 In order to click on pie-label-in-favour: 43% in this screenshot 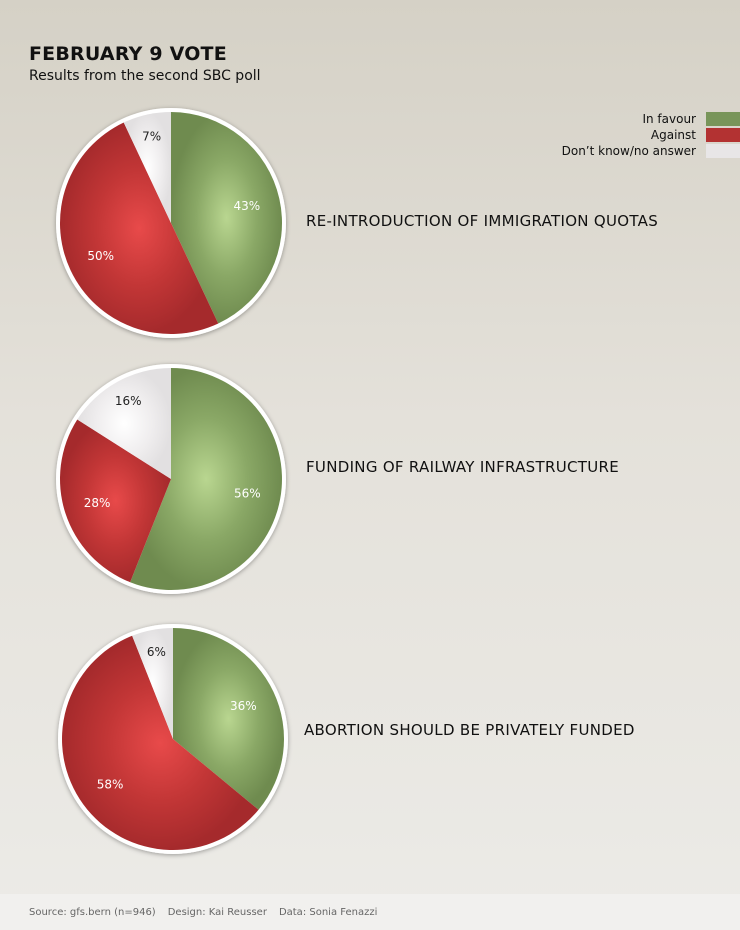, I will do `click(246, 206)`.